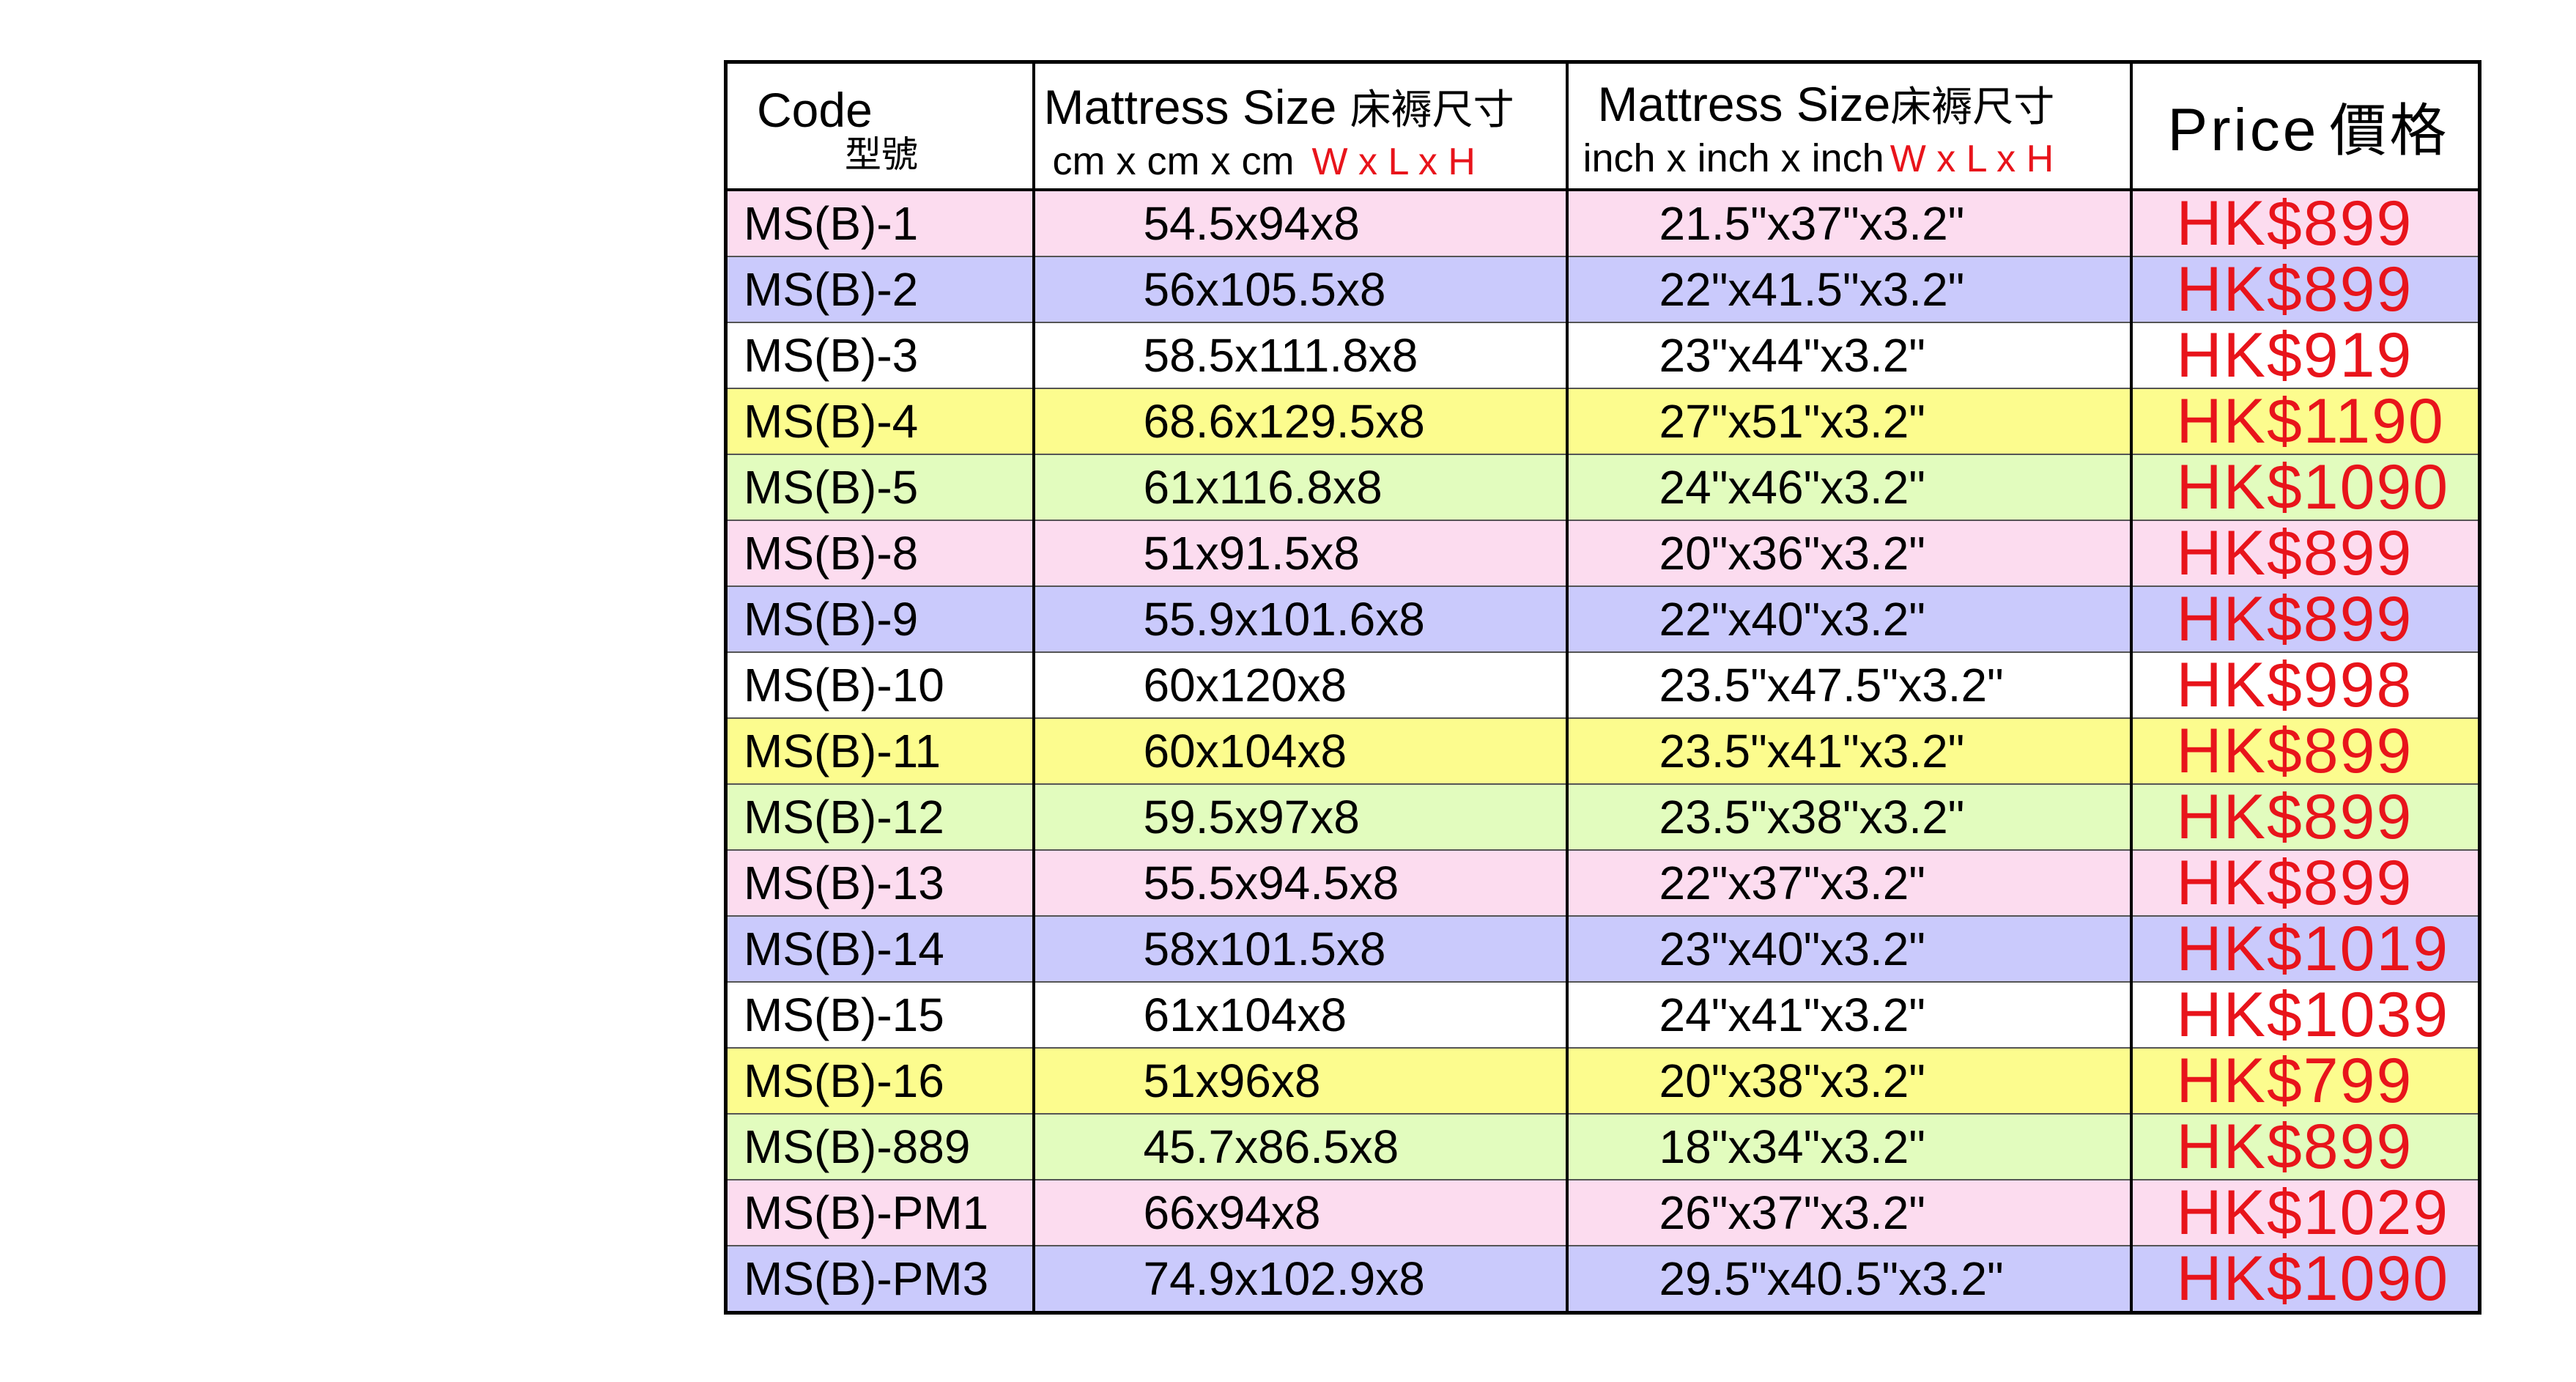  Describe the element at coordinates (1849, 619) in the screenshot. I see `row-size-inch: 22"x40"x3.2"` at that location.